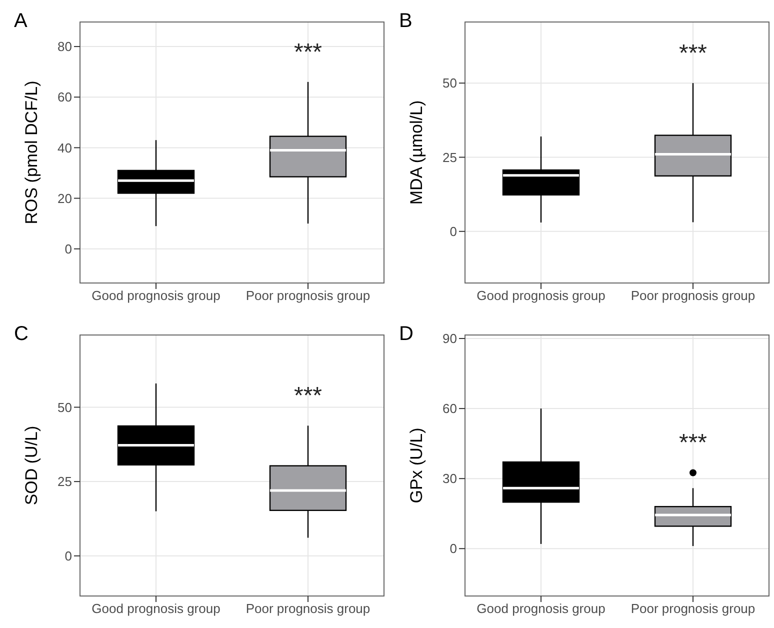 This screenshot has width=774, height=628. I want to click on y-axis-title: GPx (U/L), so click(416, 466).